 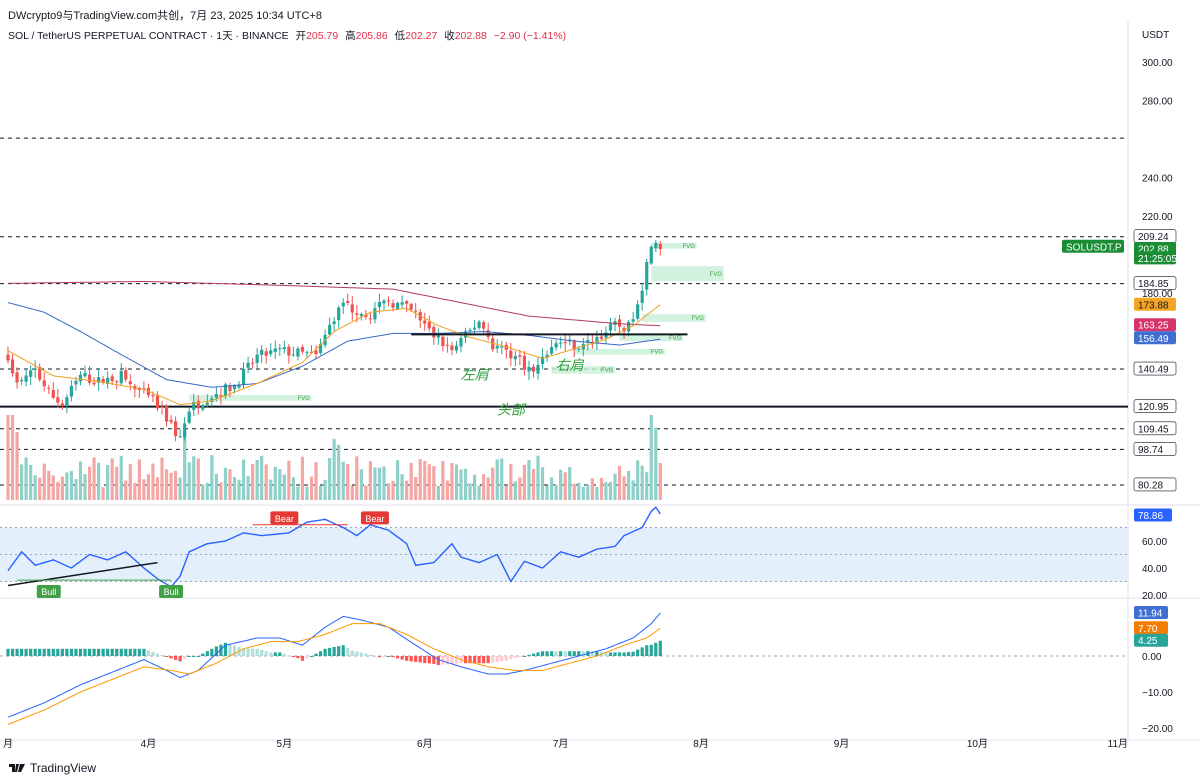 What do you see at coordinates (977, 744) in the screenshot?
I see `x-tick-label: 10月` at bounding box center [977, 744].